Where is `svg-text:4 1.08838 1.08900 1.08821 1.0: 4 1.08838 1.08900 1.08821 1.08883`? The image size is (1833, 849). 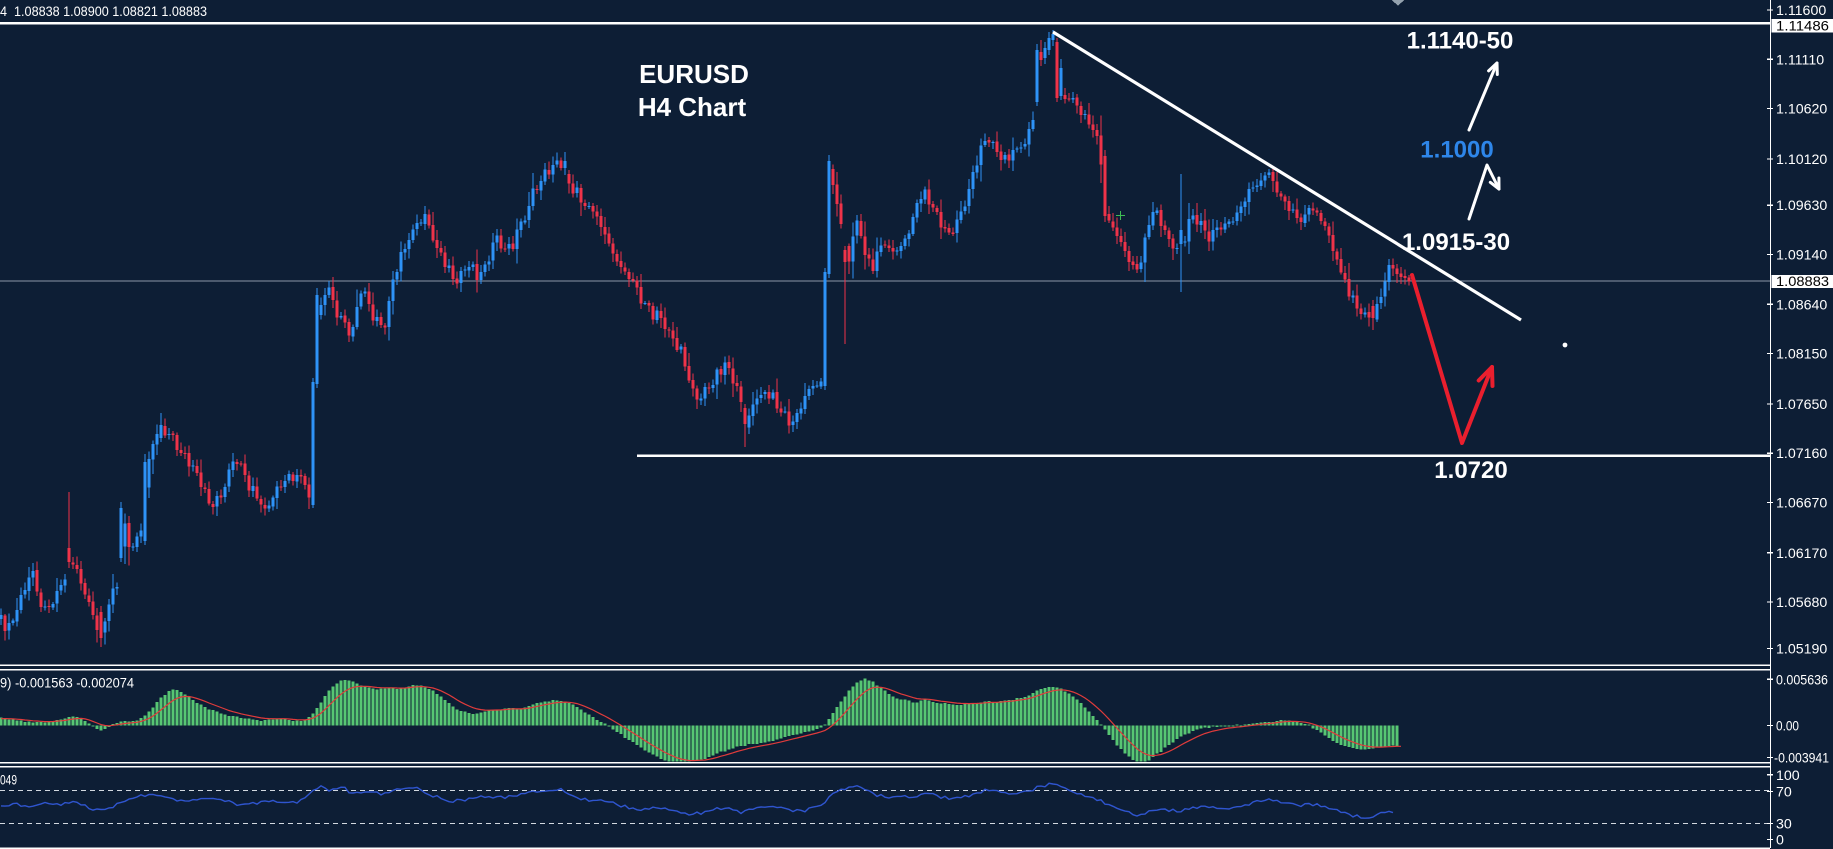 svg-text:4 1.08838 1.08900 1.08821 1.0: 4 1.08838 1.08900 1.08821 1.08883 is located at coordinates (103, 12).